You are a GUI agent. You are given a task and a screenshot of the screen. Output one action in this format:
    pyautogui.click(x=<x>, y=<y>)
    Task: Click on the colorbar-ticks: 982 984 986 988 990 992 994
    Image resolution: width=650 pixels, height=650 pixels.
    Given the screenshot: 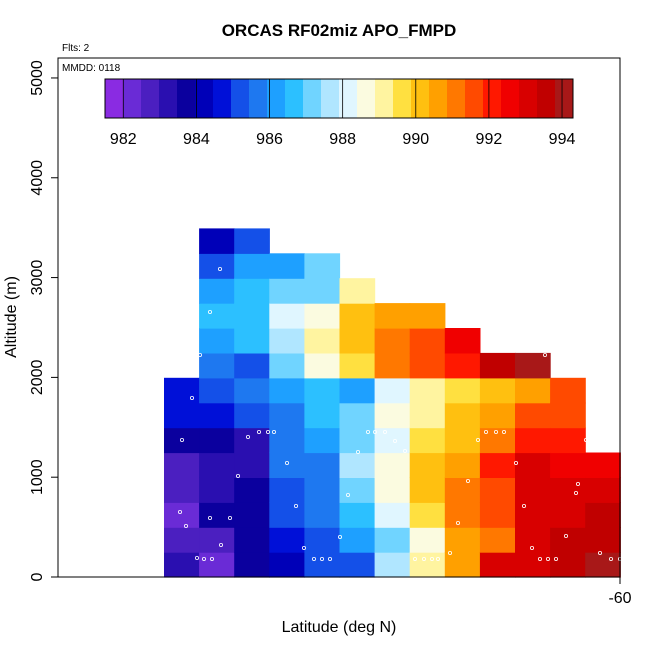 What is the action you would take?
    pyautogui.click(x=342, y=113)
    